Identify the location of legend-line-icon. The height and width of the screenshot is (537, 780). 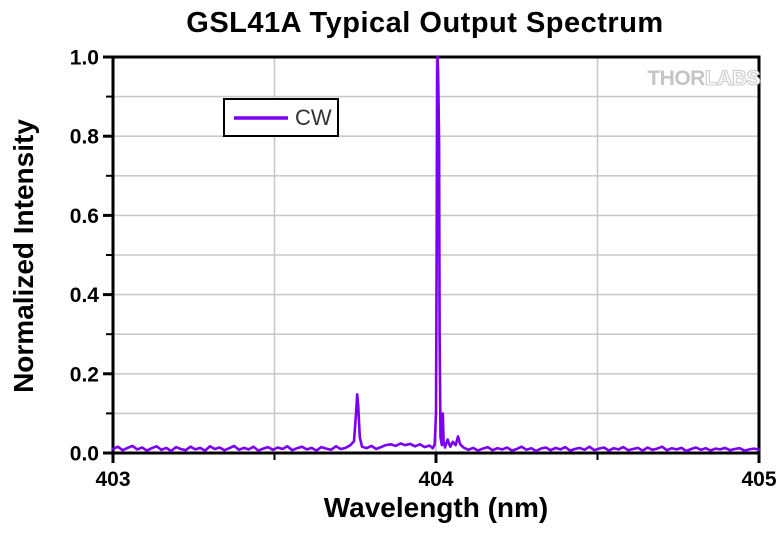
(261, 117).